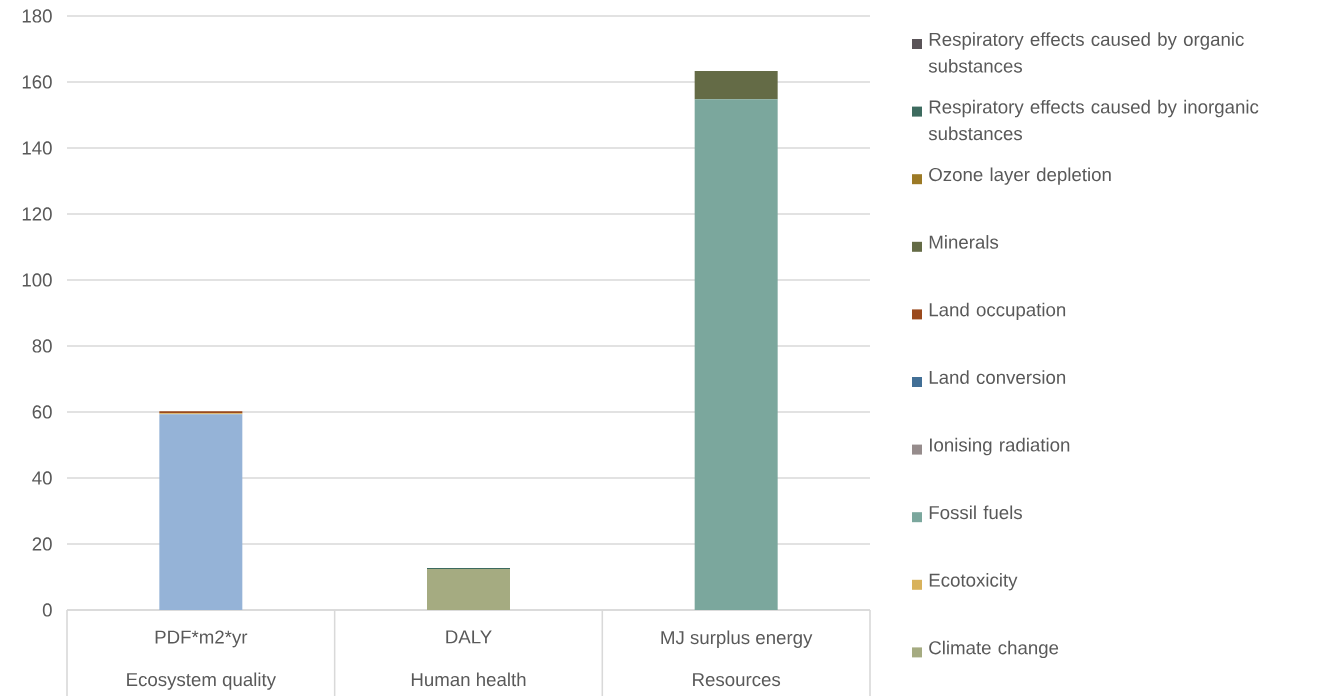 The width and height of the screenshot is (1322, 697). What do you see at coordinates (994, 649) in the screenshot?
I see `legend-label: Climate change` at bounding box center [994, 649].